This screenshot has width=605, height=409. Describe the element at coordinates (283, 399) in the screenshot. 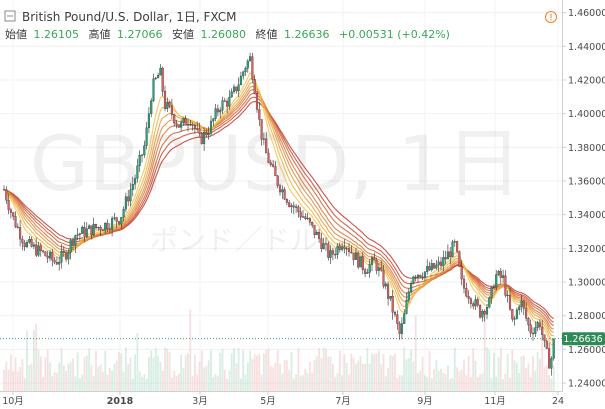

I see `time-axis: 10月 2018 3月 5月 7月 9月 11月 24` at that location.